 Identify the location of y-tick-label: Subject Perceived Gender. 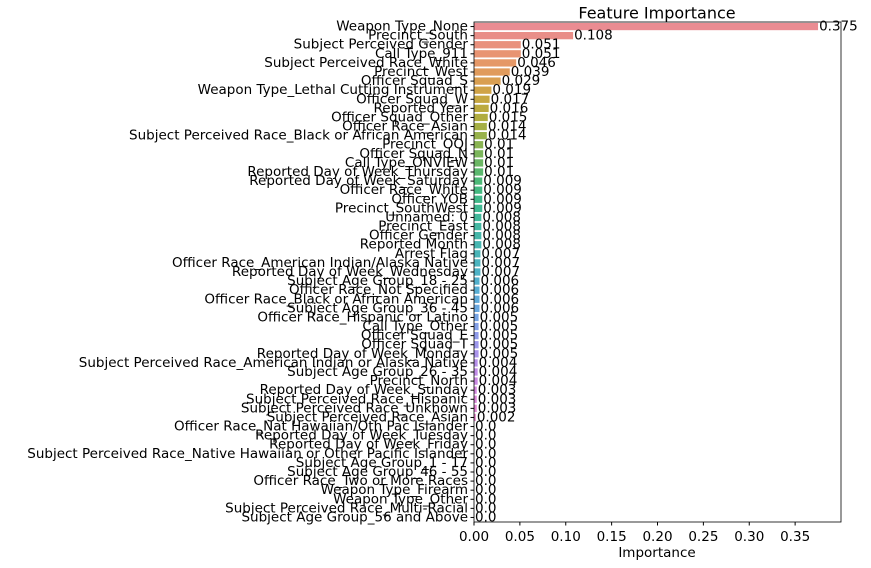
(381, 45).